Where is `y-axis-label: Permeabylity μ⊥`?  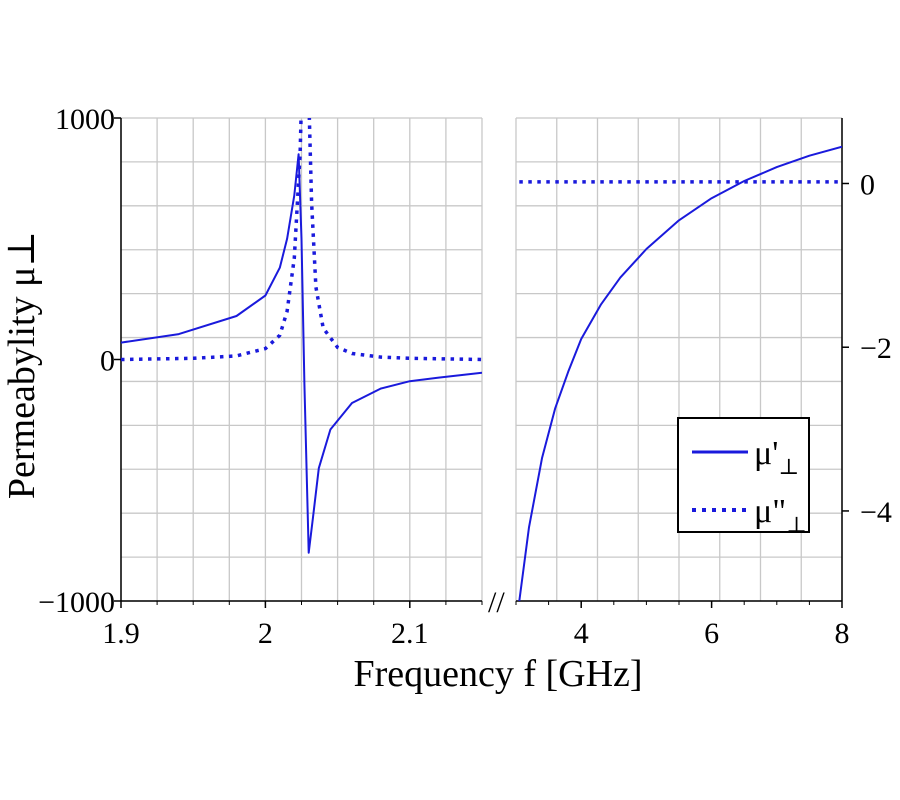 y-axis-label: Permeabylity μ⊥ is located at coordinates (22, 365).